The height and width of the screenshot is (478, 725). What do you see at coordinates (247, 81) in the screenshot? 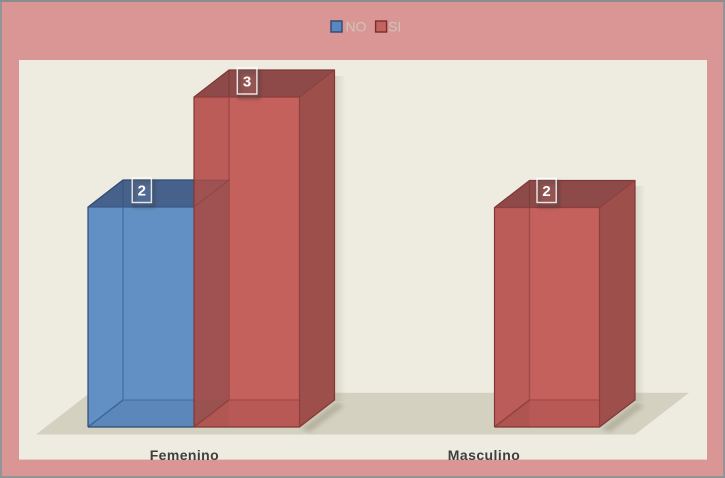
I see `svg-text: 3` at bounding box center [247, 81].